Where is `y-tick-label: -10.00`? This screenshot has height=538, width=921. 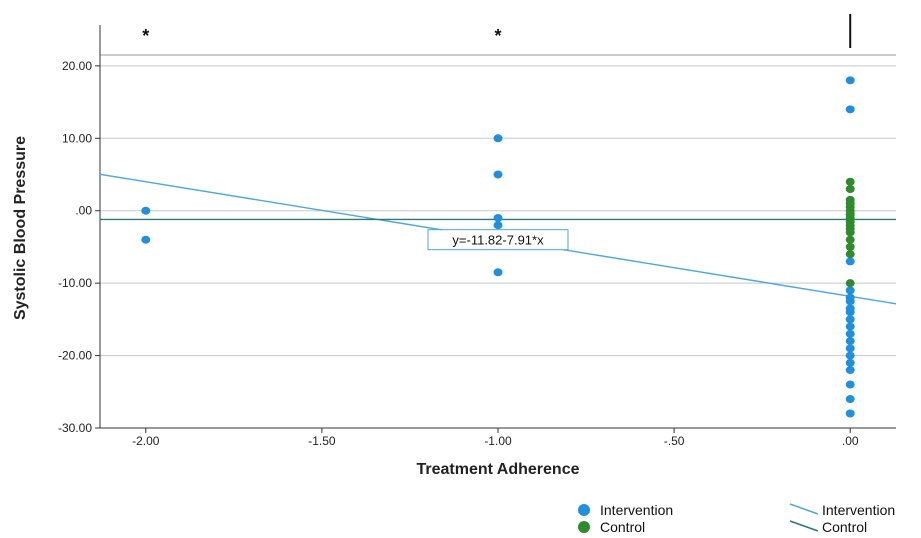
y-tick-label: -10.00 is located at coordinates (75, 283).